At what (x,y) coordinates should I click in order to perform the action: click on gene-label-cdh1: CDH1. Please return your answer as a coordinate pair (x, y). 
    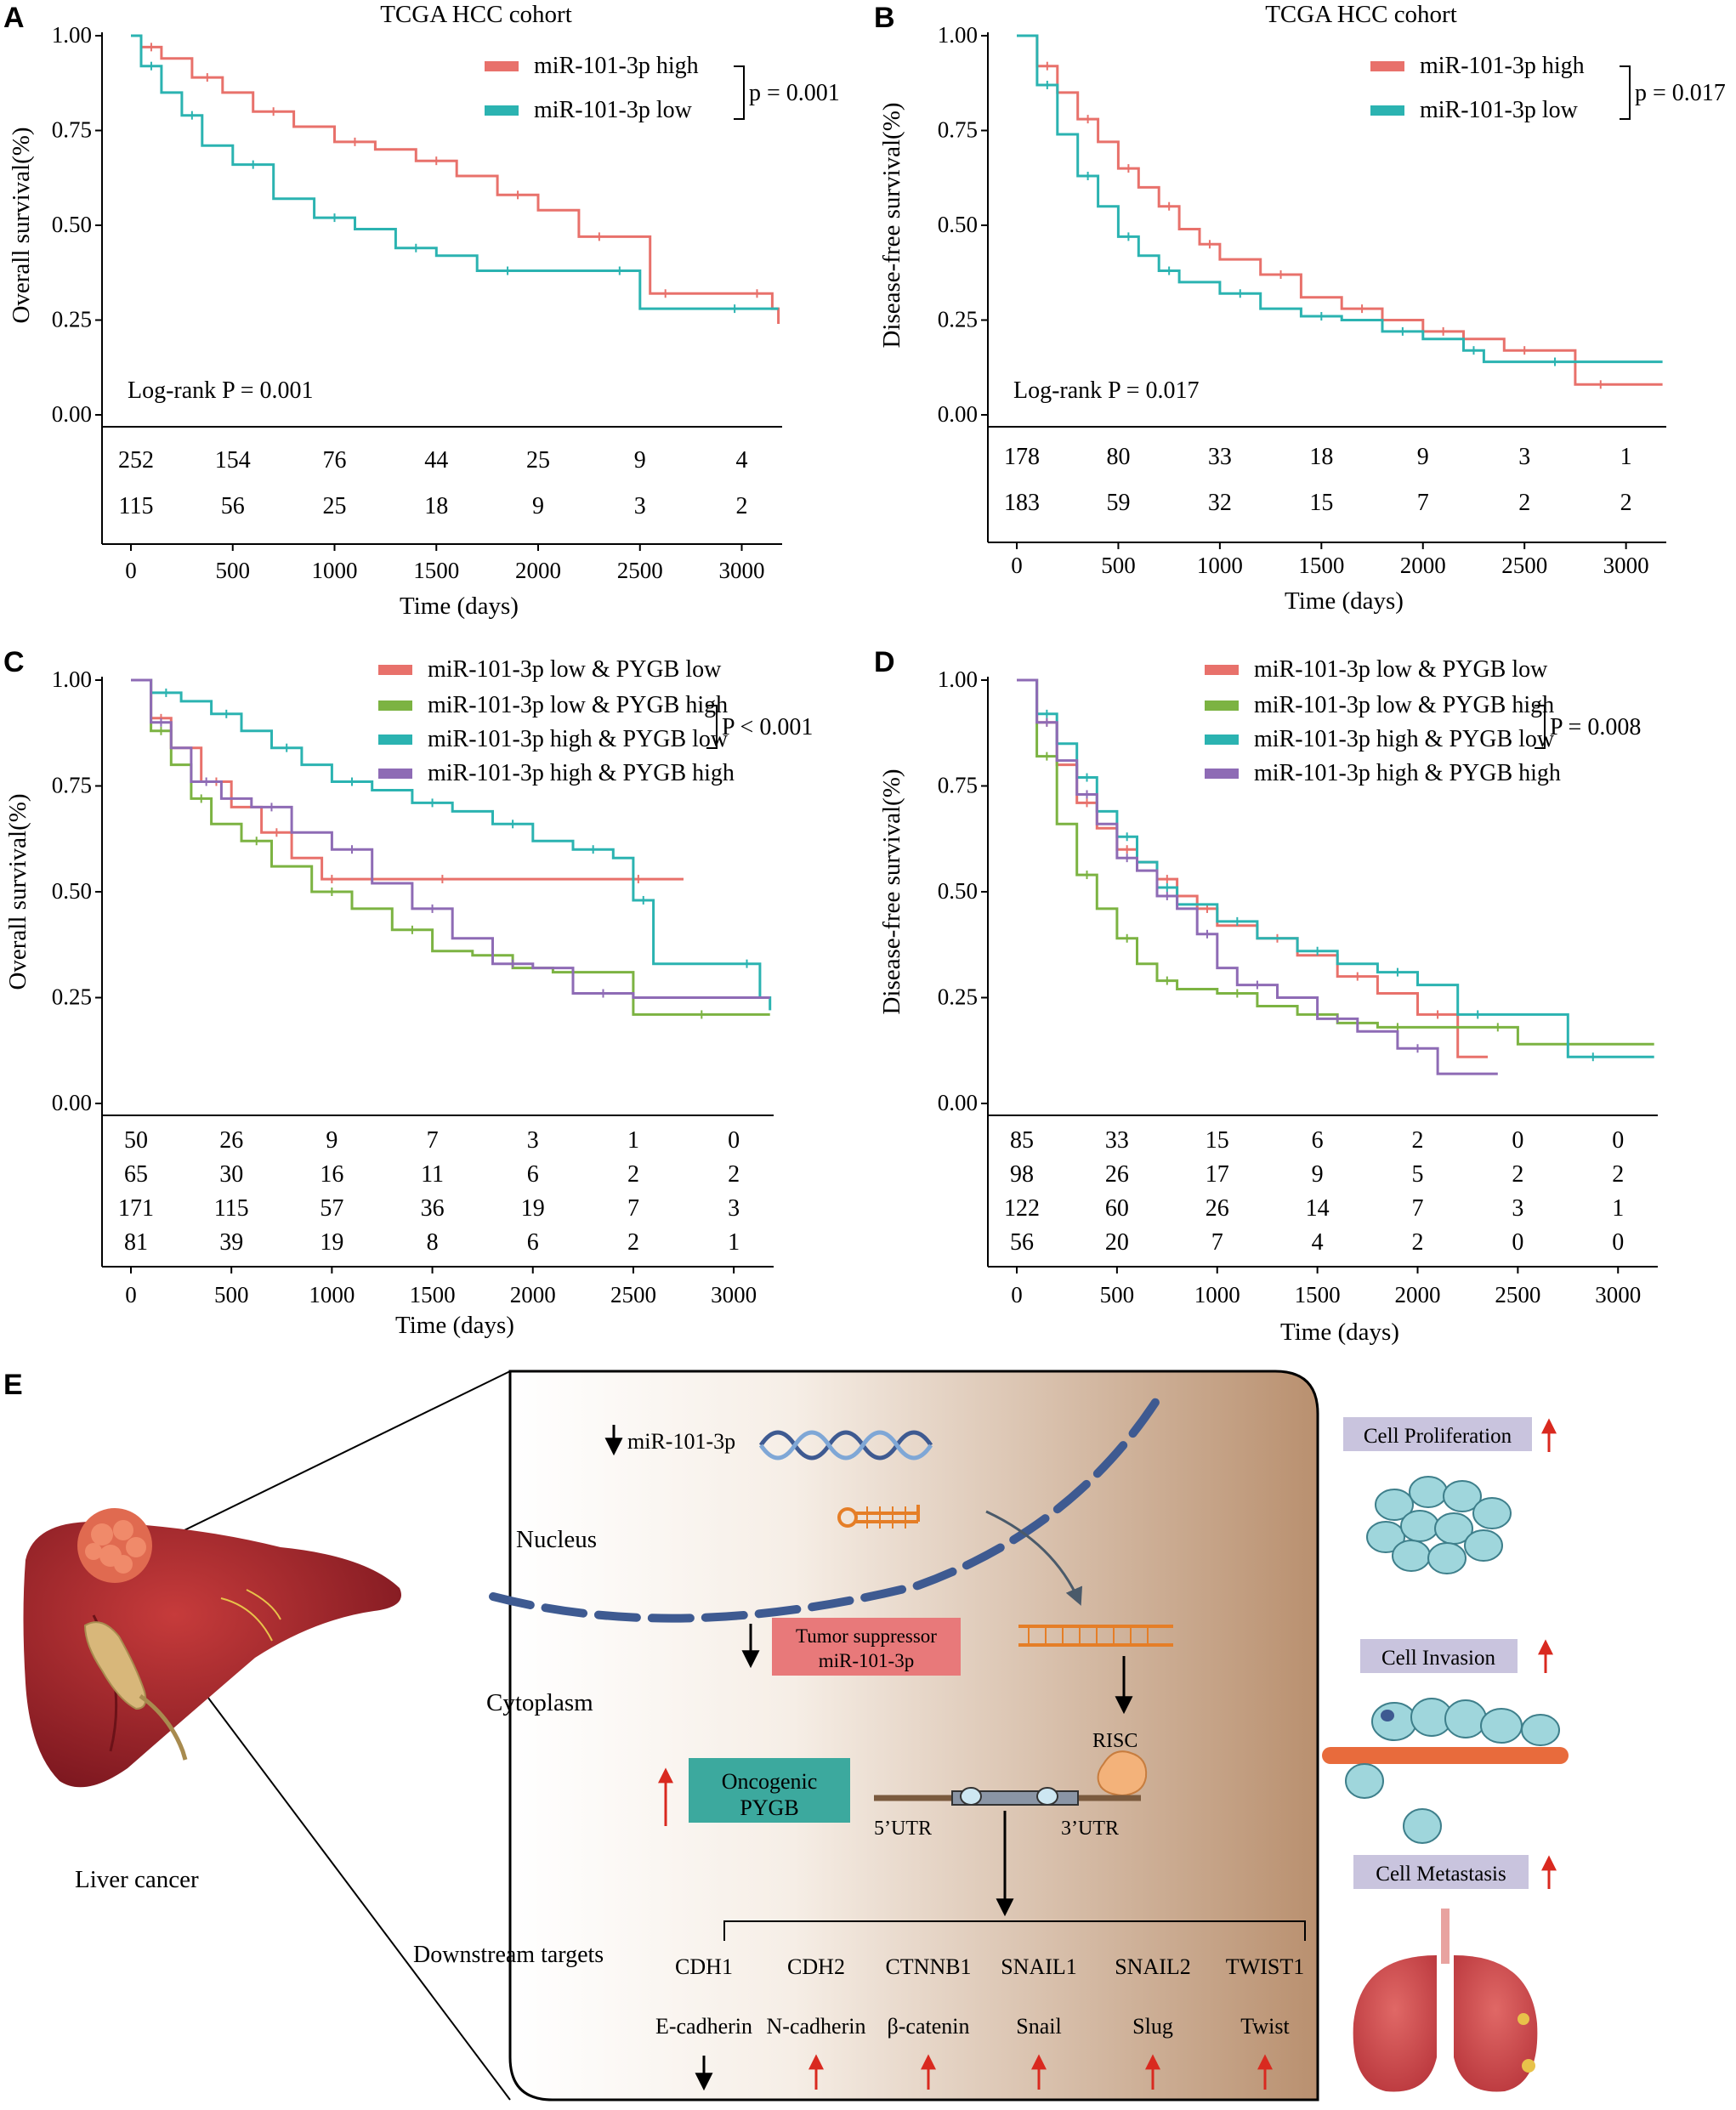
    Looking at the image, I should click on (704, 1966).